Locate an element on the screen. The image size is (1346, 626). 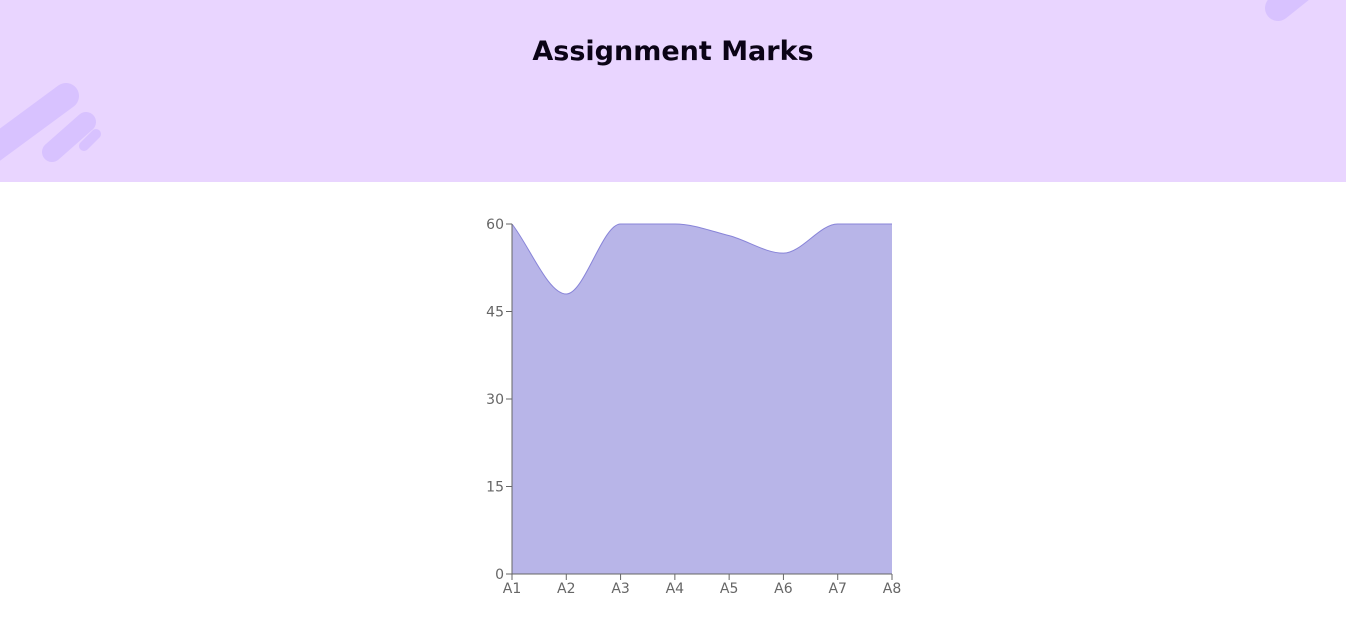
y-tick-label: 45 is located at coordinates (495, 313).